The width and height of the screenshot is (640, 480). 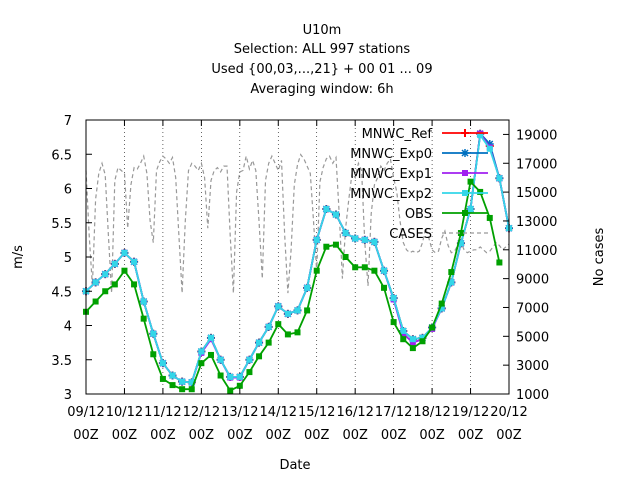 I want to click on legend-item: MNWC_Exp2, so click(x=419, y=194).